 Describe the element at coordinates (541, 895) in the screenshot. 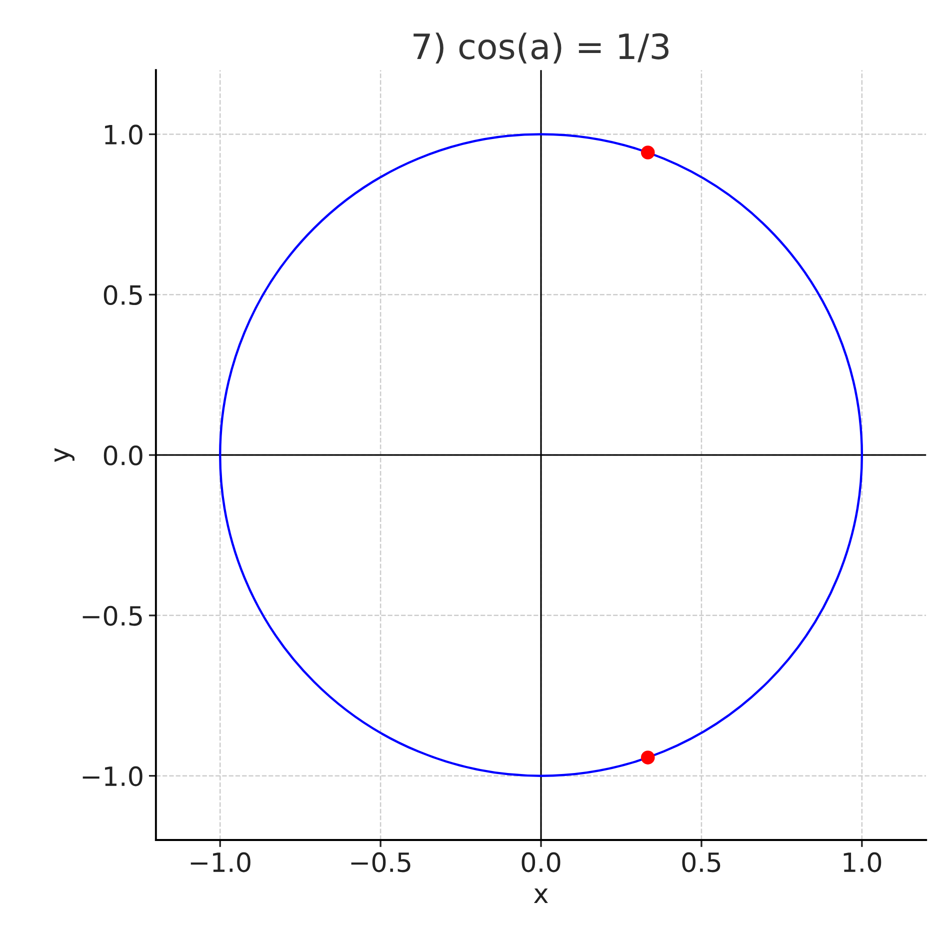

I see `x-axis-title: x` at that location.